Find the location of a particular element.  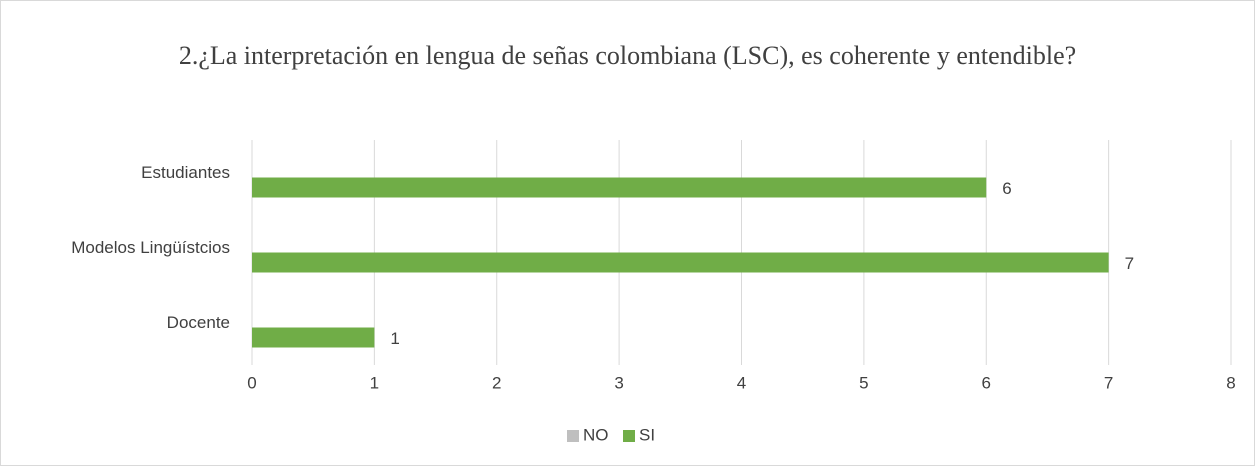

x-tick-label: 0 is located at coordinates (251, 382).